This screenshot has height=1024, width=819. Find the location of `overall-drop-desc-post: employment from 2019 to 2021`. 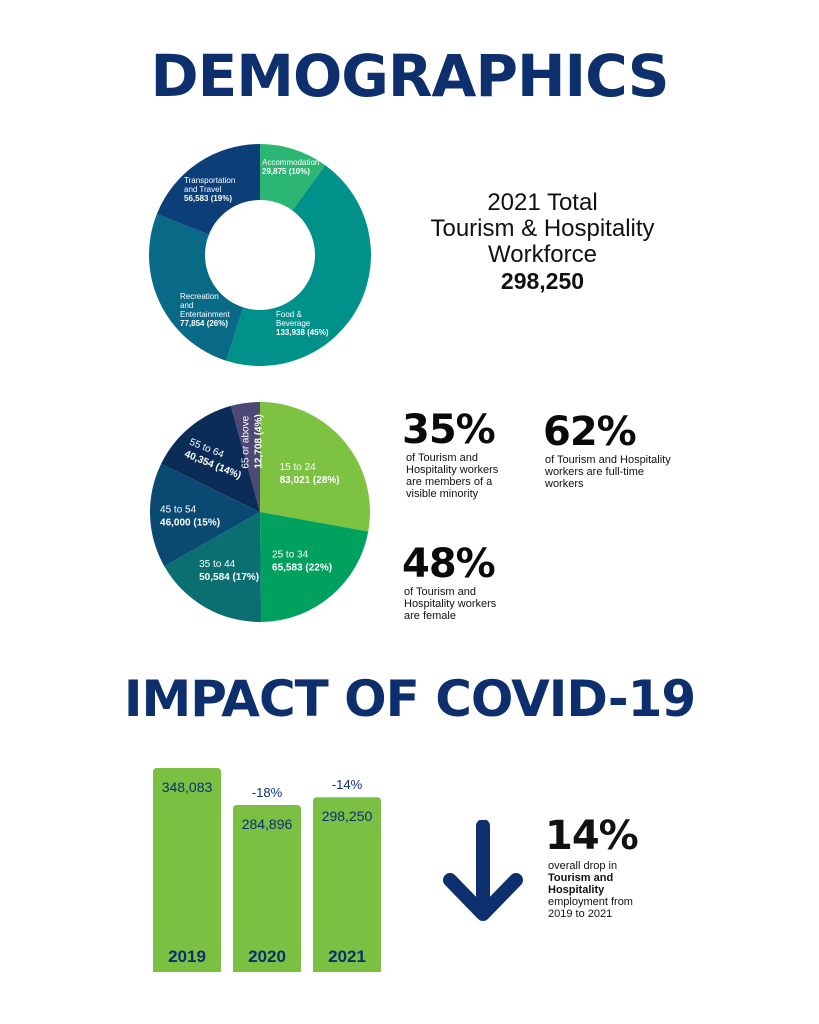

overall-drop-desc-post: employment from 2019 to 2021 is located at coordinates (590, 908).